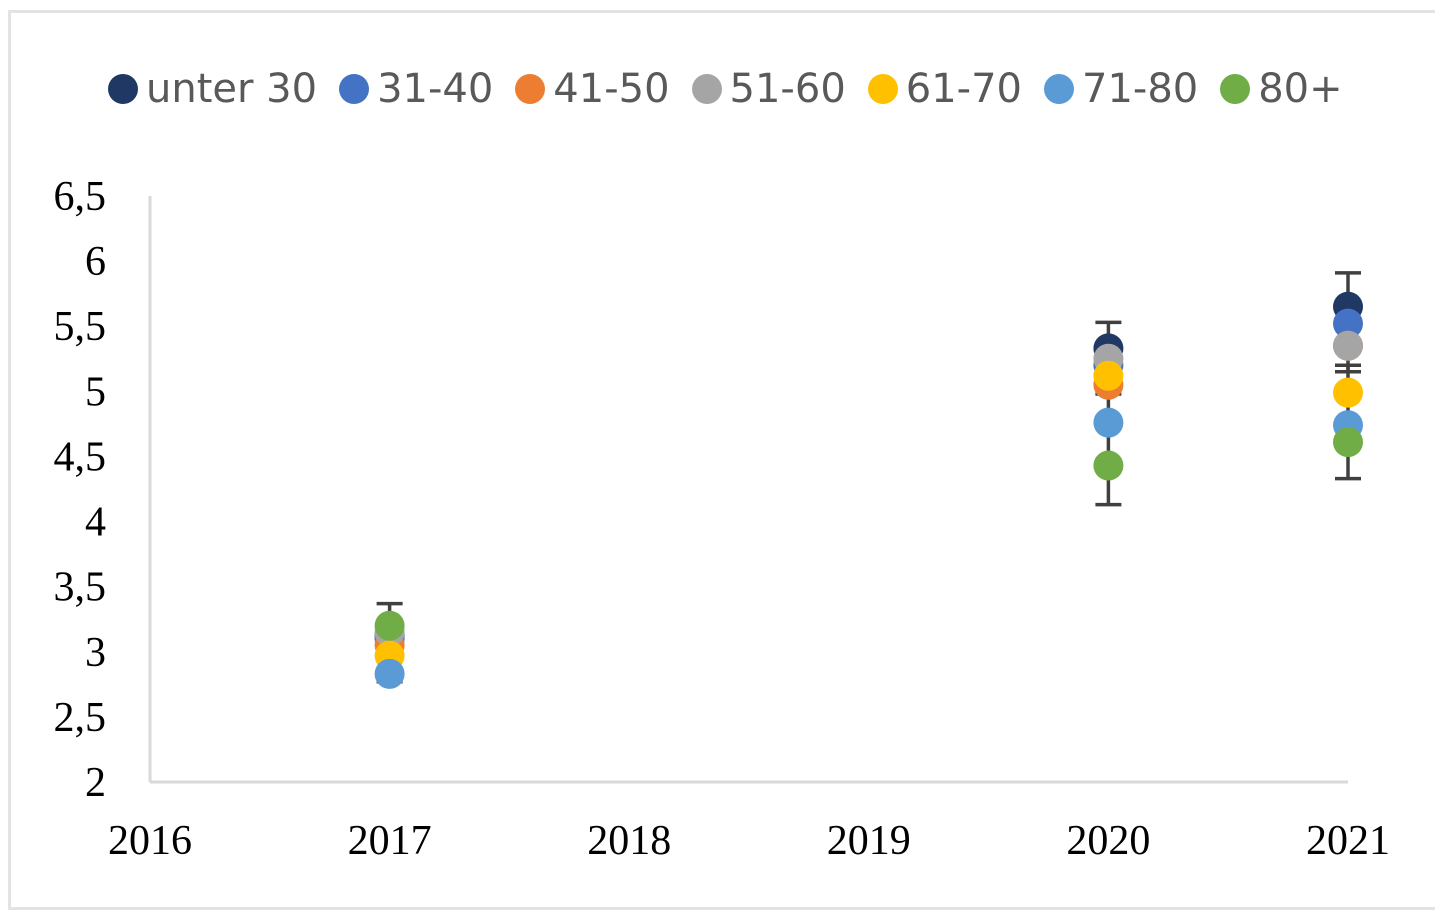 This screenshot has height=910, width=1435. What do you see at coordinates (435, 89) in the screenshot?
I see `legend-label: 31-40` at bounding box center [435, 89].